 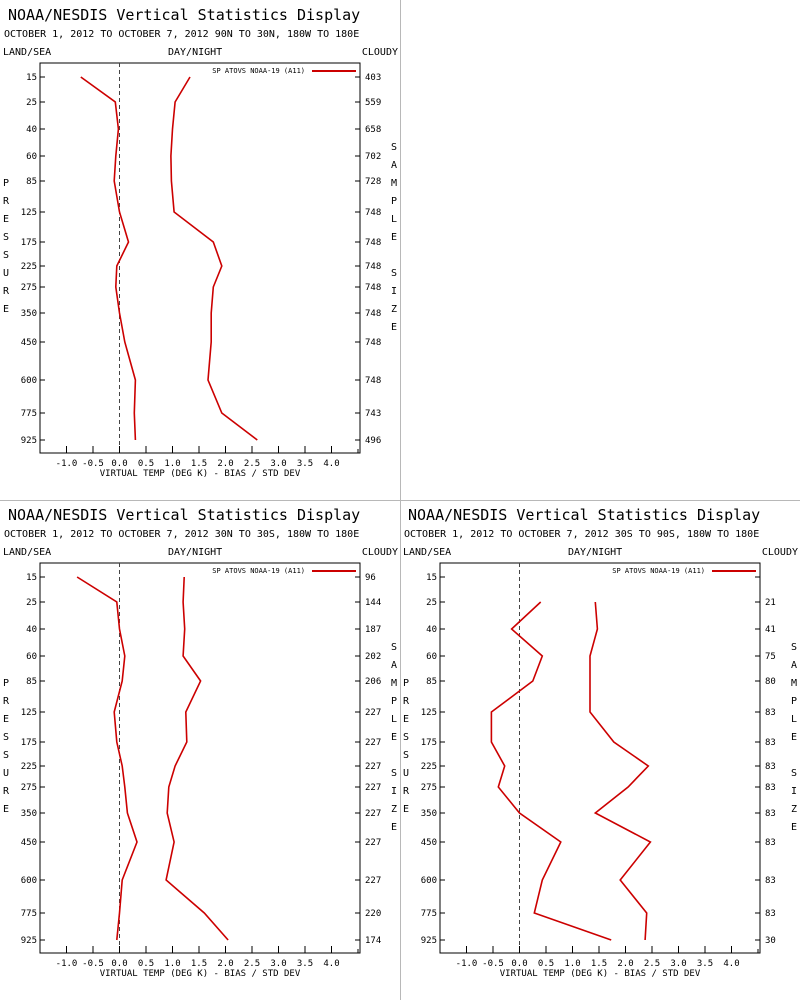 What do you see at coordinates (373, 657) in the screenshot?
I see `sample-size-label: 202` at bounding box center [373, 657].